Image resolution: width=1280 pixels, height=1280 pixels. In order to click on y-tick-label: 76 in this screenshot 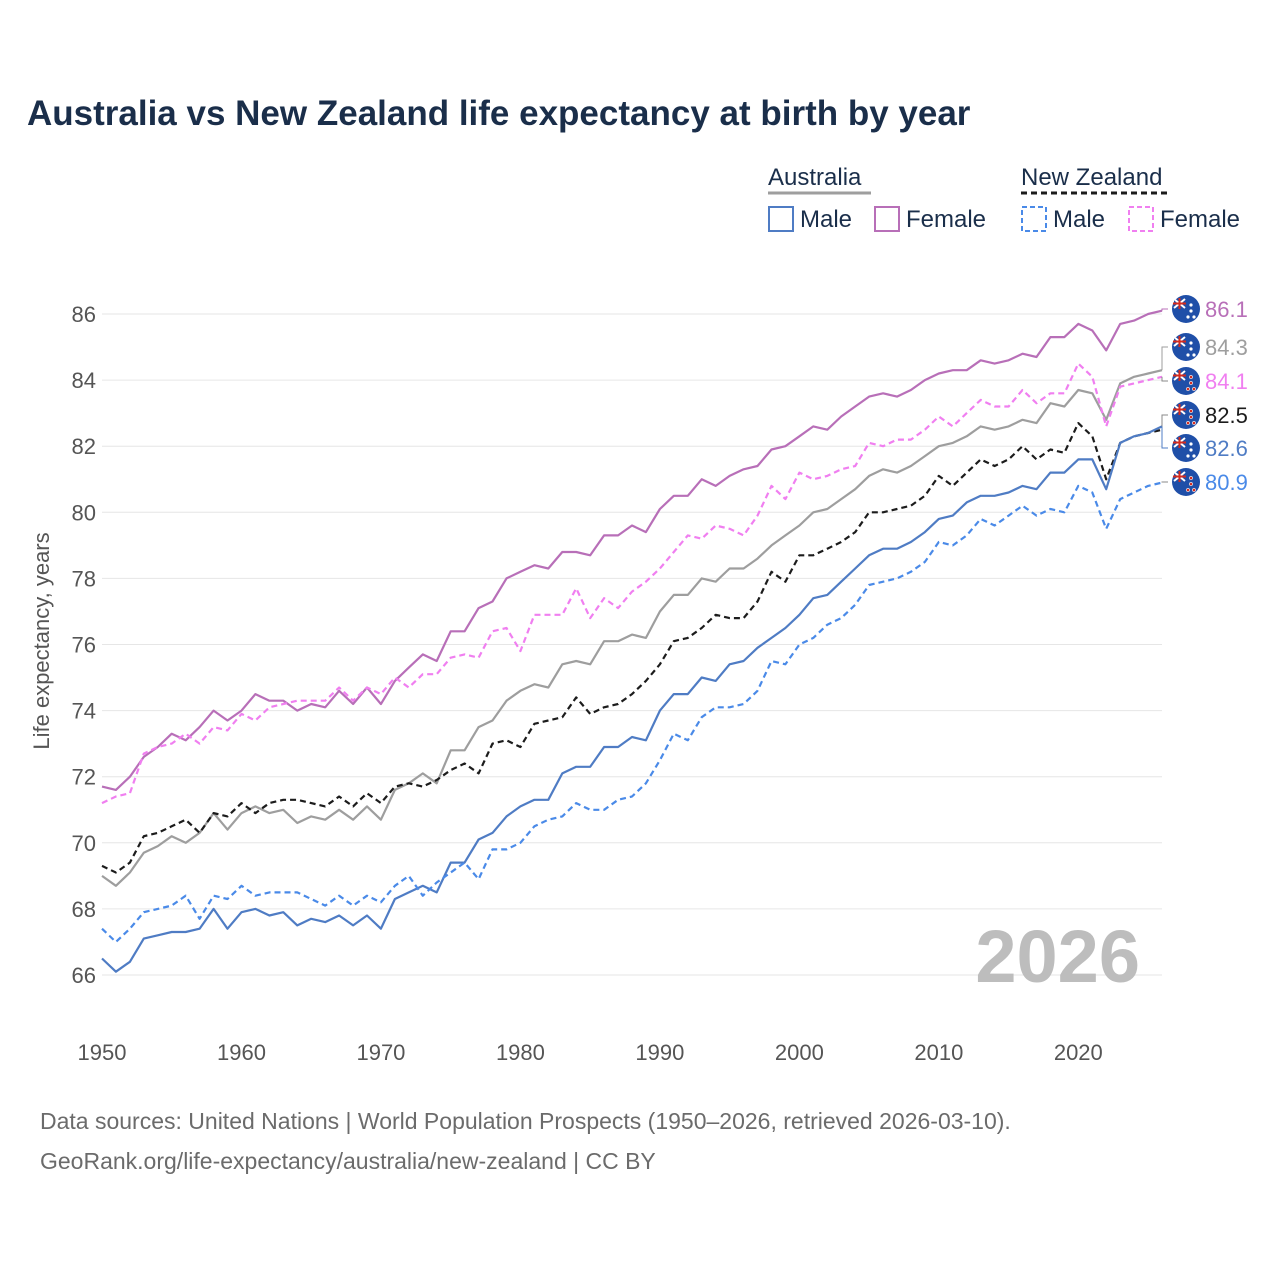, I will do `click(84, 645)`.